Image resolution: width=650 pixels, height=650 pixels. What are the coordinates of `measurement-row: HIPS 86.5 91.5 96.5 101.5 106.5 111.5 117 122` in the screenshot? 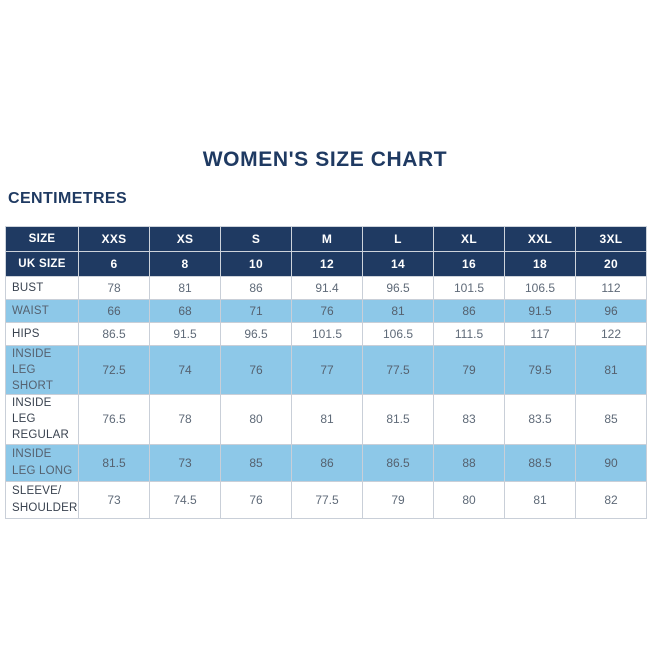 It's located at (326, 334).